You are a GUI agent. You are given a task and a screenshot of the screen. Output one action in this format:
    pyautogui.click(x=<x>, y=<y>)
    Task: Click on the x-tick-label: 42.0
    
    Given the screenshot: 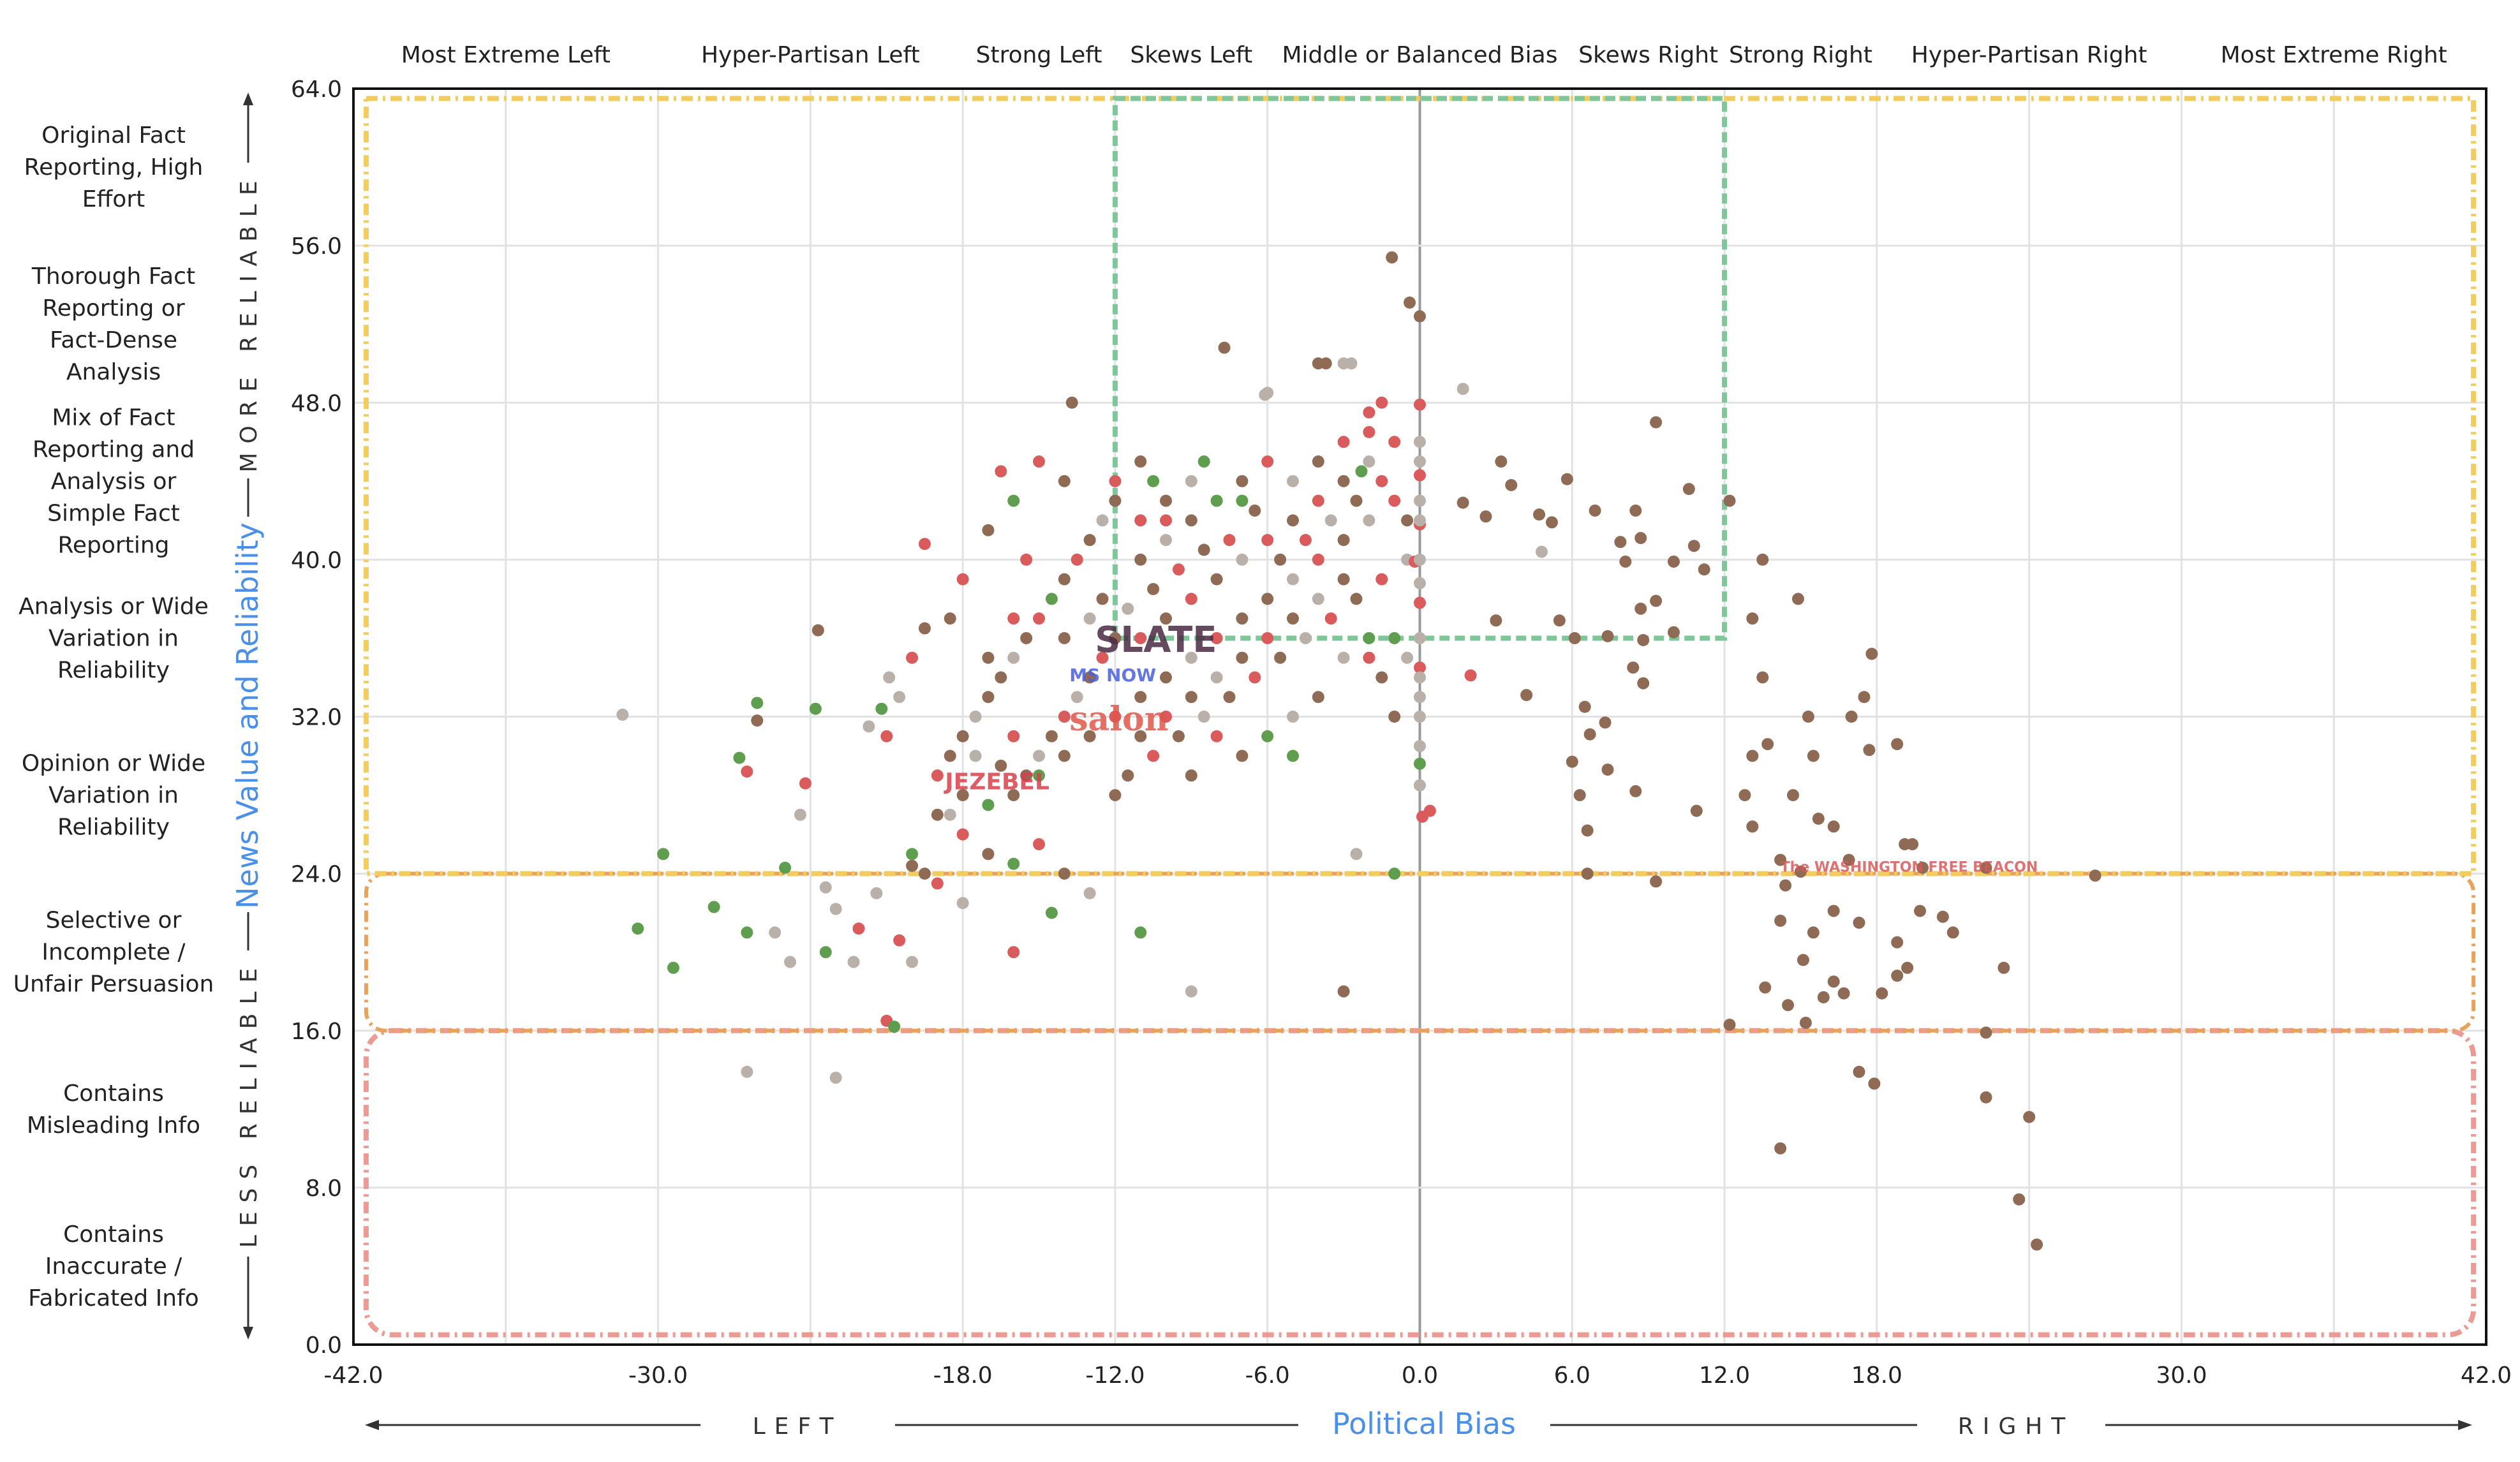 What is the action you would take?
    pyautogui.click(x=2486, y=1375)
    